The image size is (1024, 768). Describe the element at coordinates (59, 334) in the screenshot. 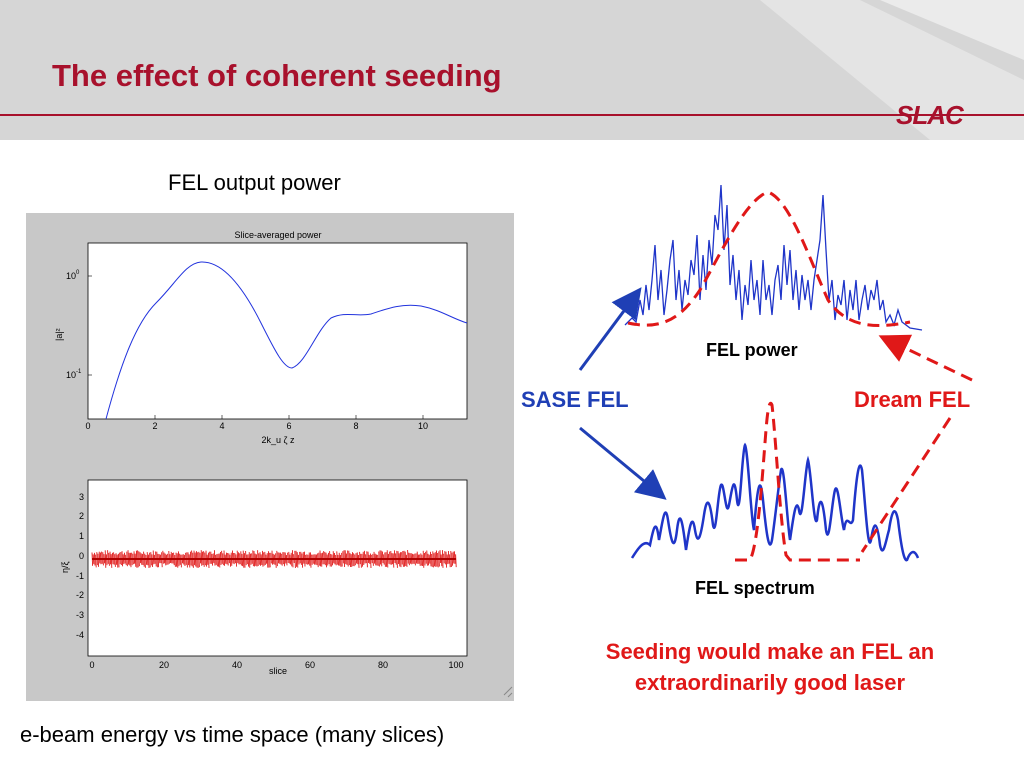

I see `top-plot-ylabel: |a|²` at that location.